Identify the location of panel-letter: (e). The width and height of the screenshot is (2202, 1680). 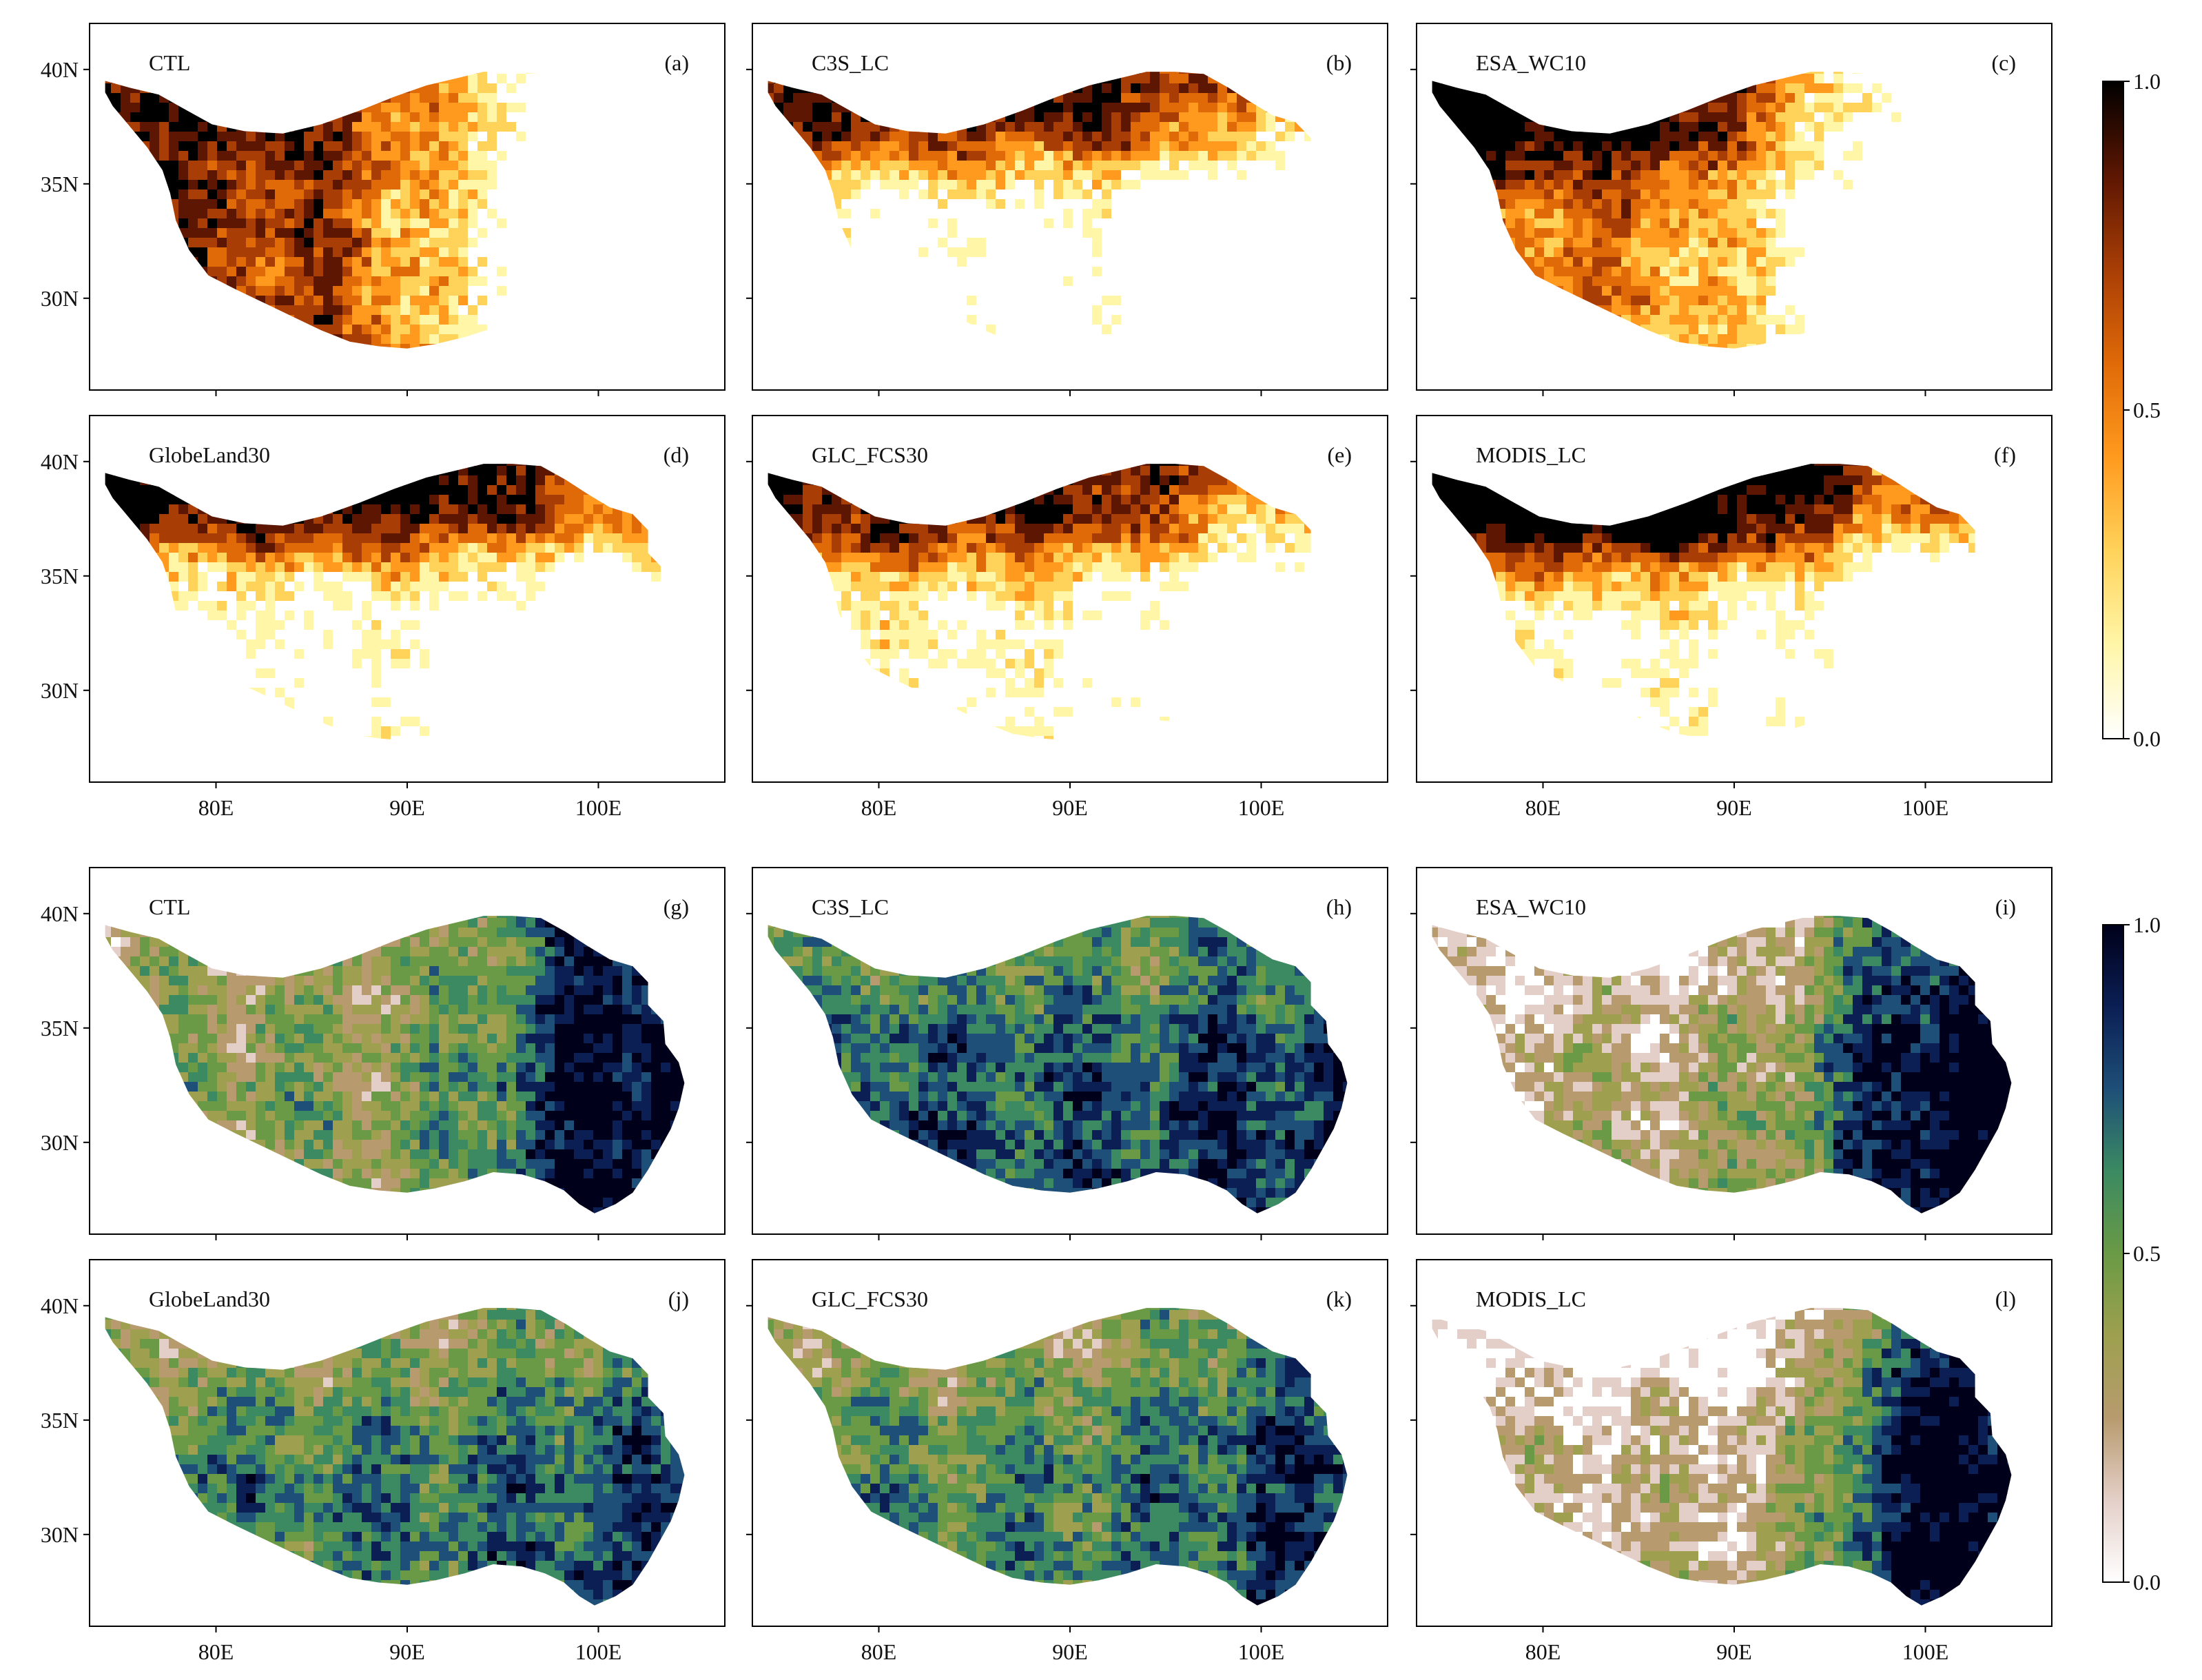
(1339, 454).